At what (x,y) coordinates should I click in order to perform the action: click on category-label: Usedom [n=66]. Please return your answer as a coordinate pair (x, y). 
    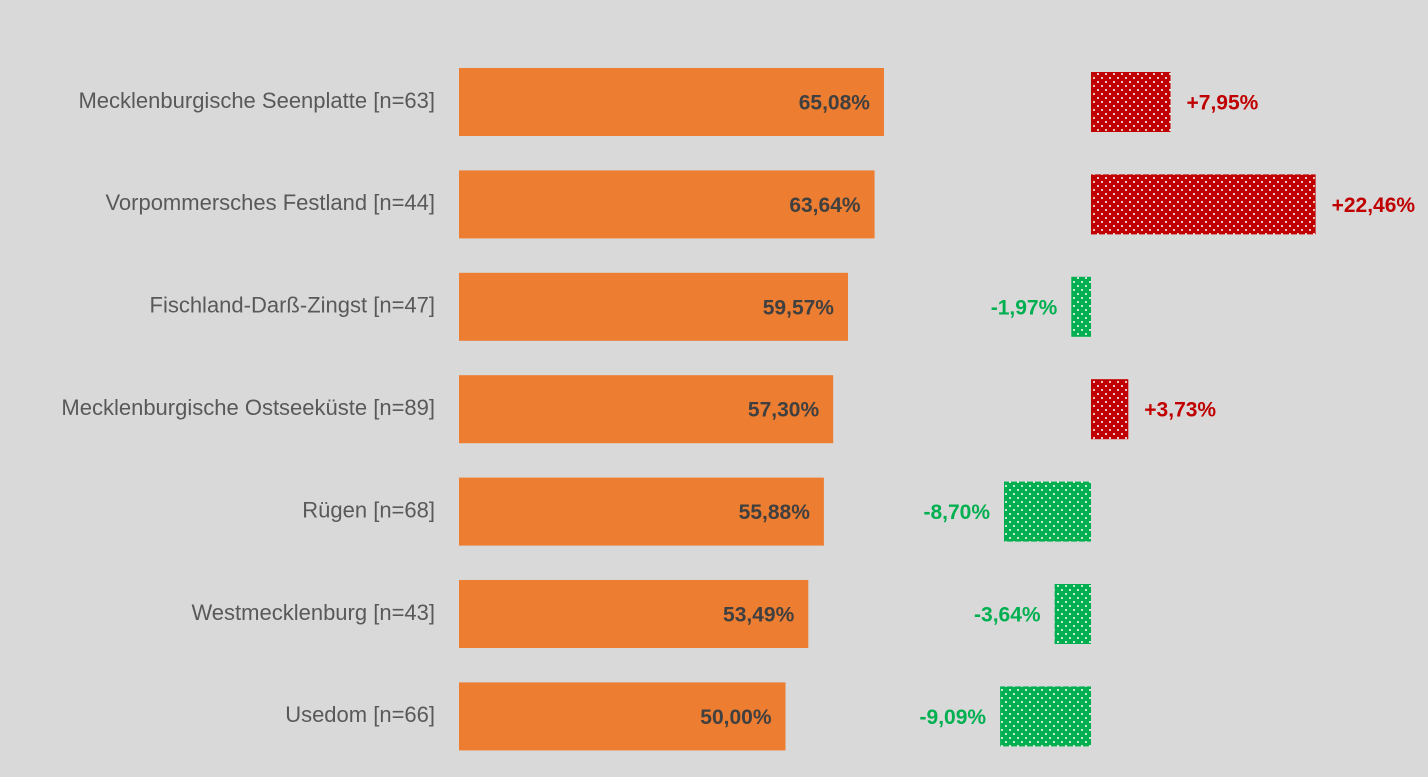
    Looking at the image, I should click on (360, 714).